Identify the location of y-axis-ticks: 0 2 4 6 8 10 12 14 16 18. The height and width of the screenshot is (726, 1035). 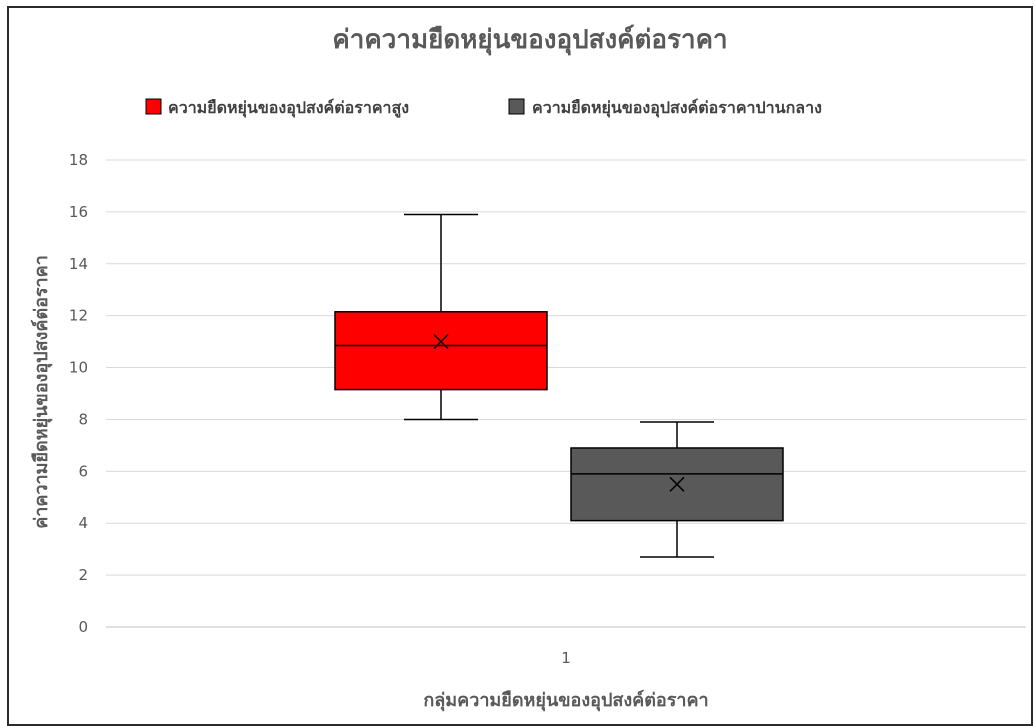
(78, 393).